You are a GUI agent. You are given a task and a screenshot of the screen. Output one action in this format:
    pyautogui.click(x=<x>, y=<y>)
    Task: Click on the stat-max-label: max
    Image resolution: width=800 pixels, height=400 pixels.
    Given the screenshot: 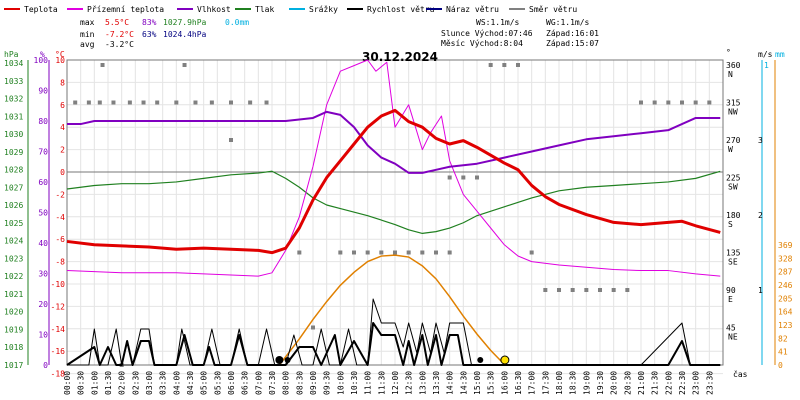 What is the action you would take?
    pyautogui.click(x=87, y=22)
    